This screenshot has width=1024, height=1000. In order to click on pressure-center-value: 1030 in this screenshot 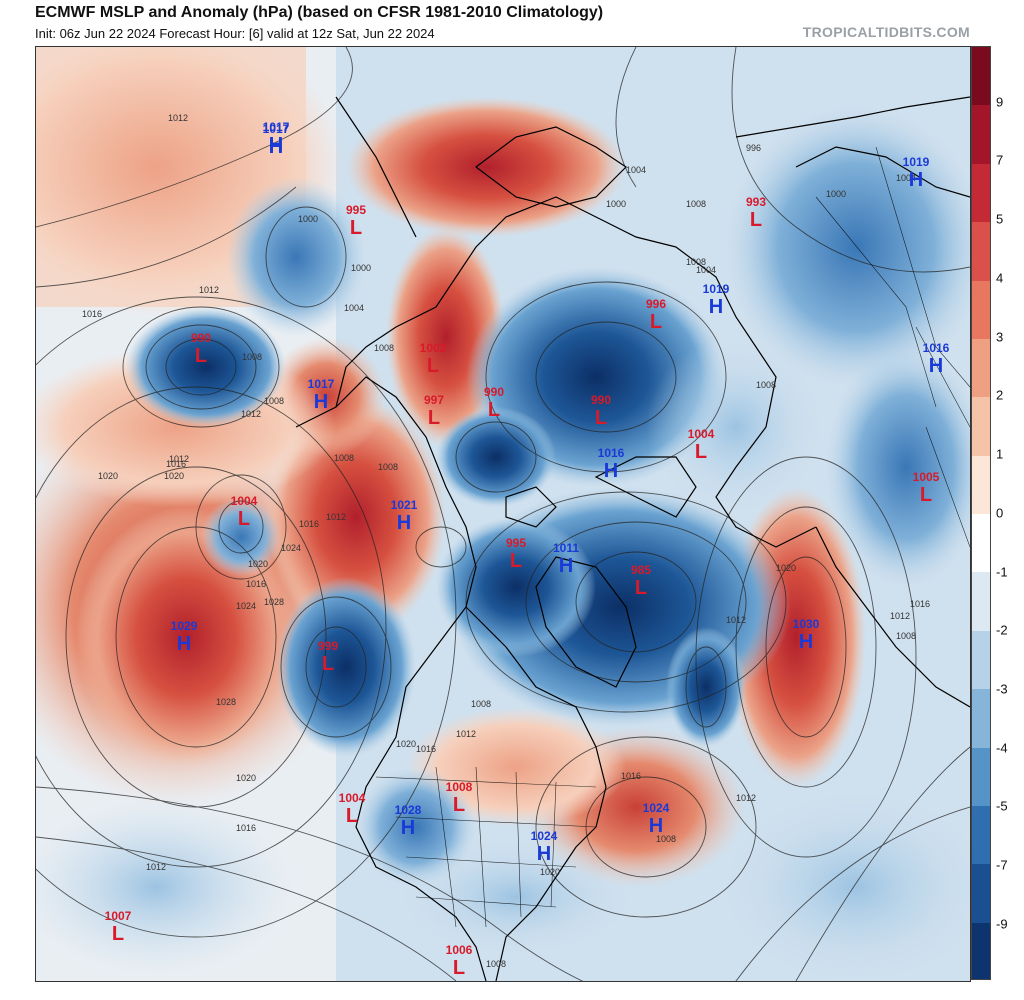, I will do `click(806, 624)`.